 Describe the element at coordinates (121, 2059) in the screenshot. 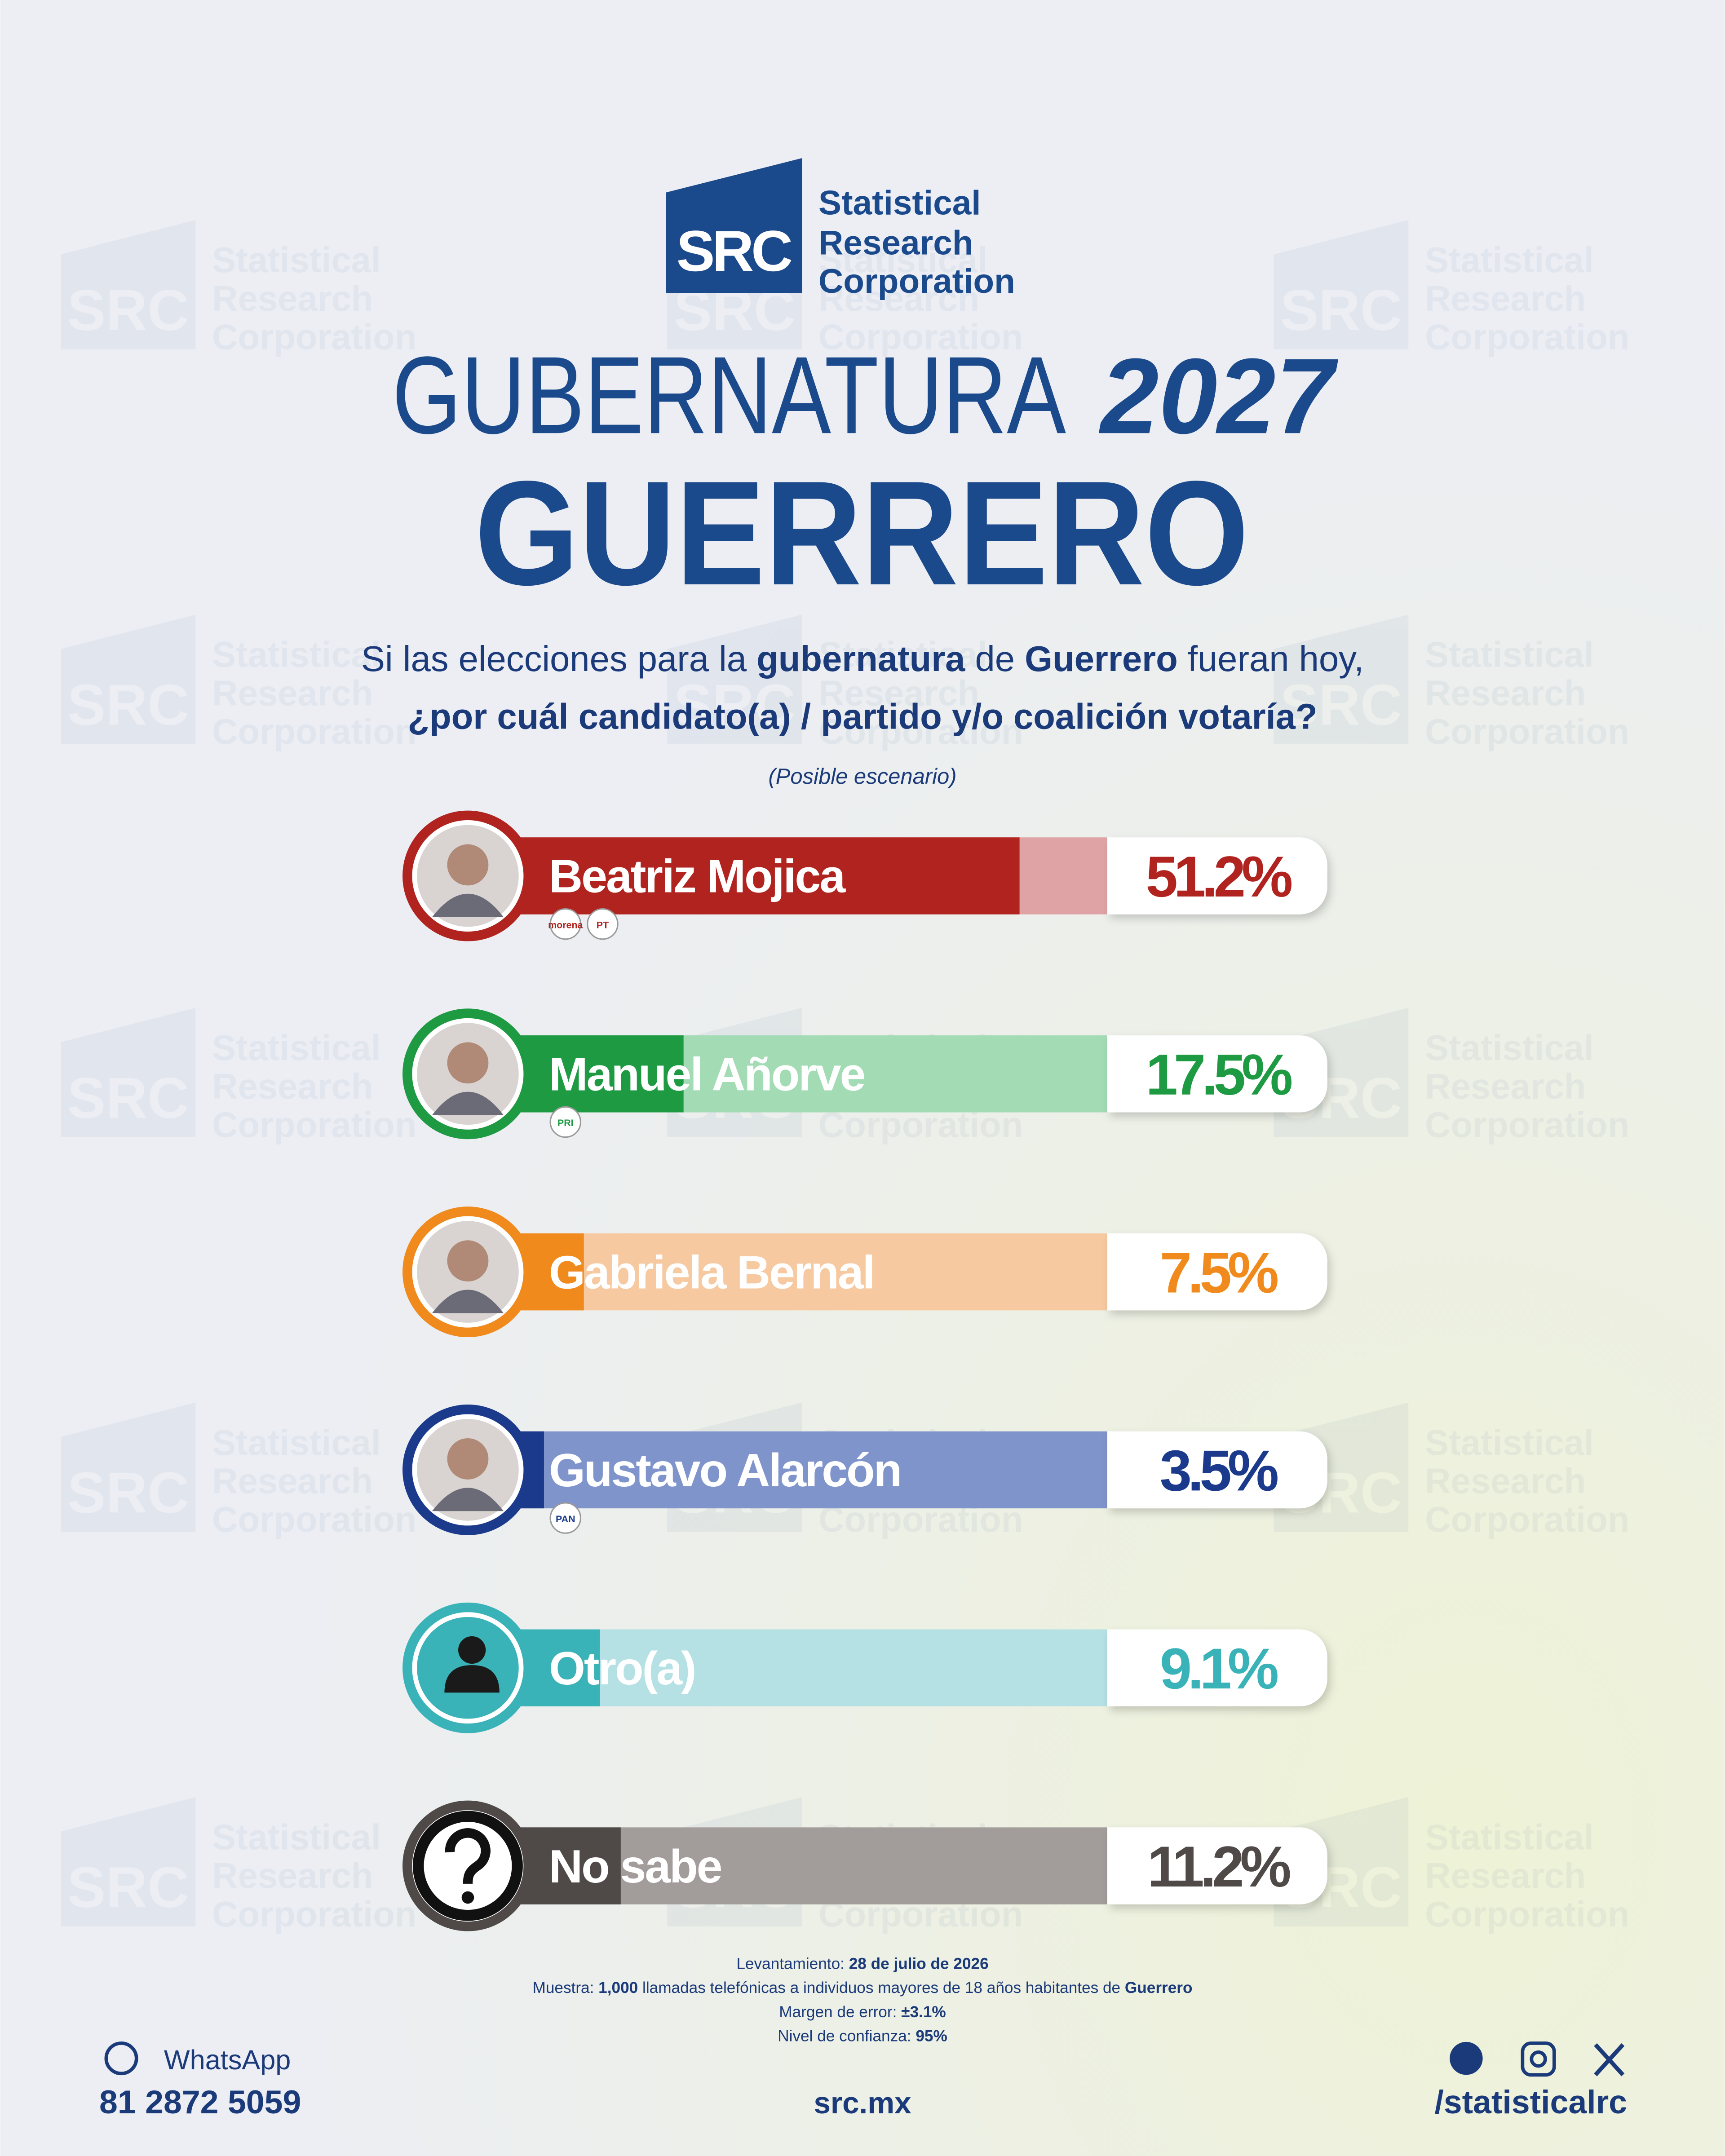

I see `whatsapp-icon` at that location.